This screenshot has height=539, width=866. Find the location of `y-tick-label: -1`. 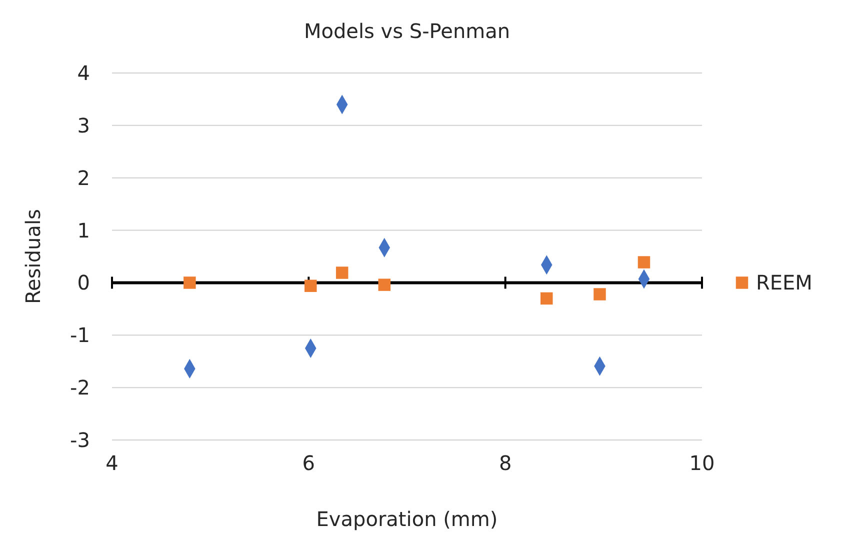

y-tick-label: -1 is located at coordinates (80, 335).